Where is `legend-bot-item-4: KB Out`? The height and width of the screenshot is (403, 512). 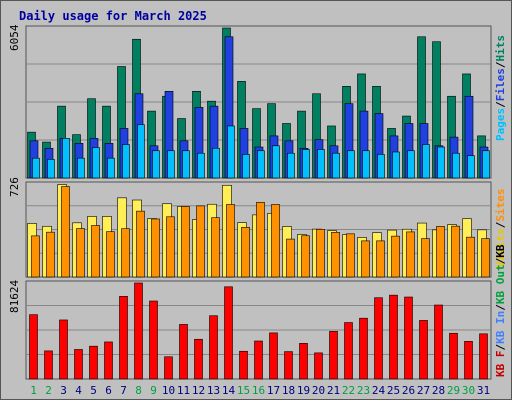 legend-bot-item-4: KB Out is located at coordinates (500, 284).